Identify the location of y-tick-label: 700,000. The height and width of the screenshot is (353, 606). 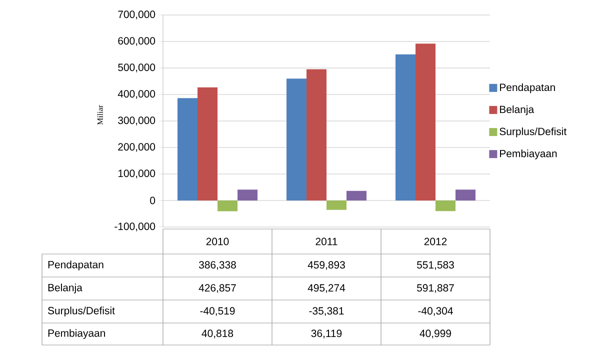
(137, 15).